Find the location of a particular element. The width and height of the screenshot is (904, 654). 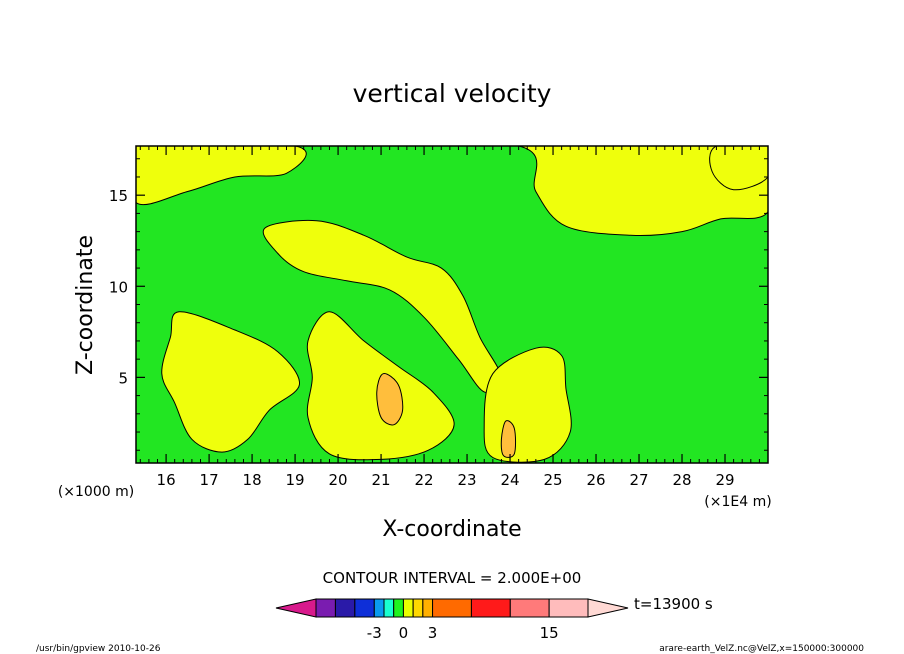

x-tick-label-20: 20 is located at coordinates (338, 480).